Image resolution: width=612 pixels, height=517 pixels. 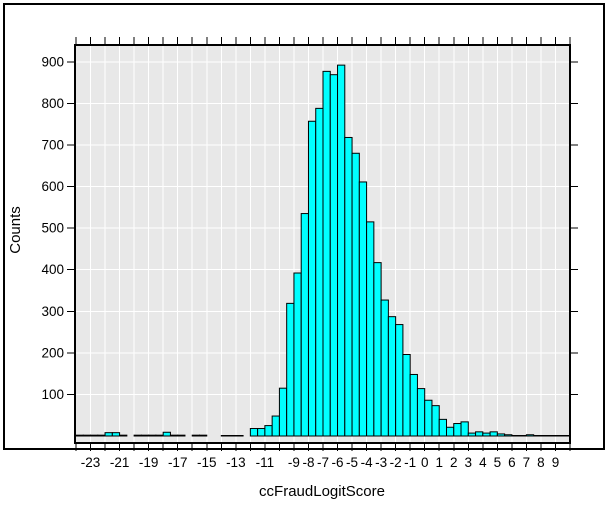 I want to click on x-tick-label: 8, so click(x=541, y=462).